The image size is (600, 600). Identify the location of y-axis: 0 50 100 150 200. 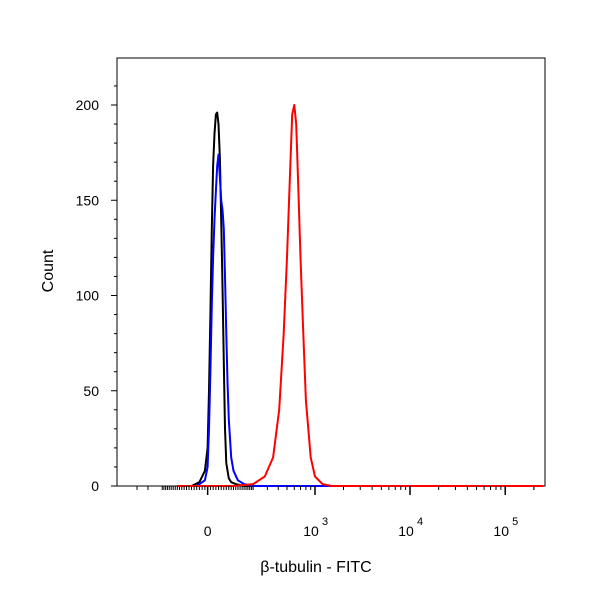
(96, 289).